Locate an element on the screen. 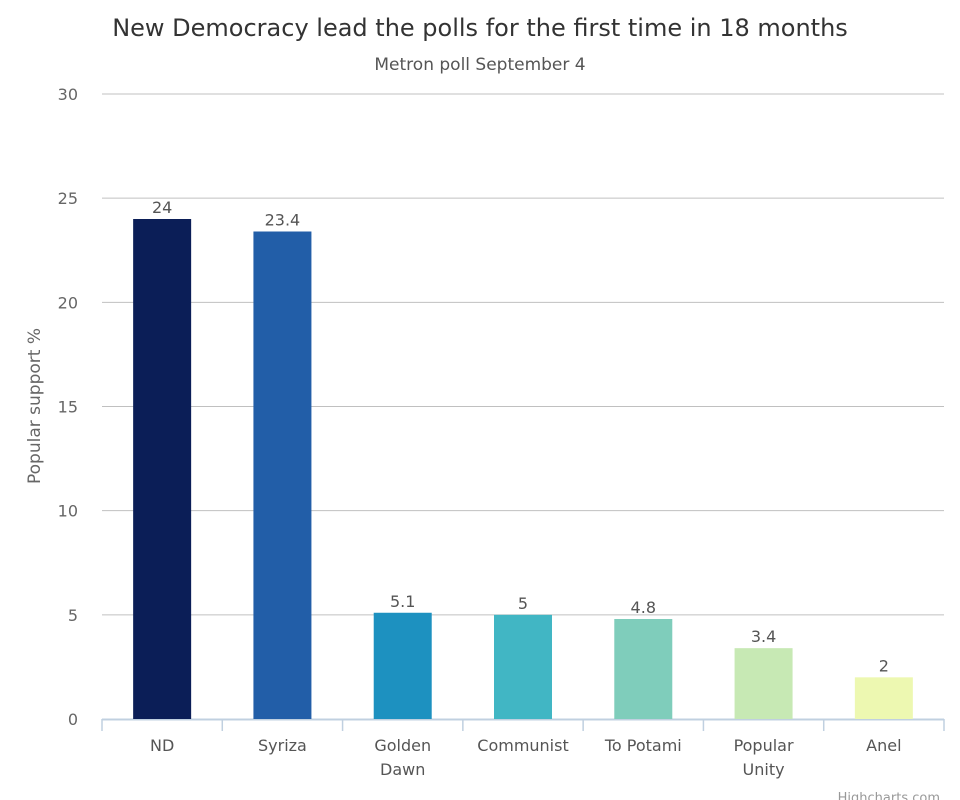  x-tick-label: Dawn is located at coordinates (402, 769).